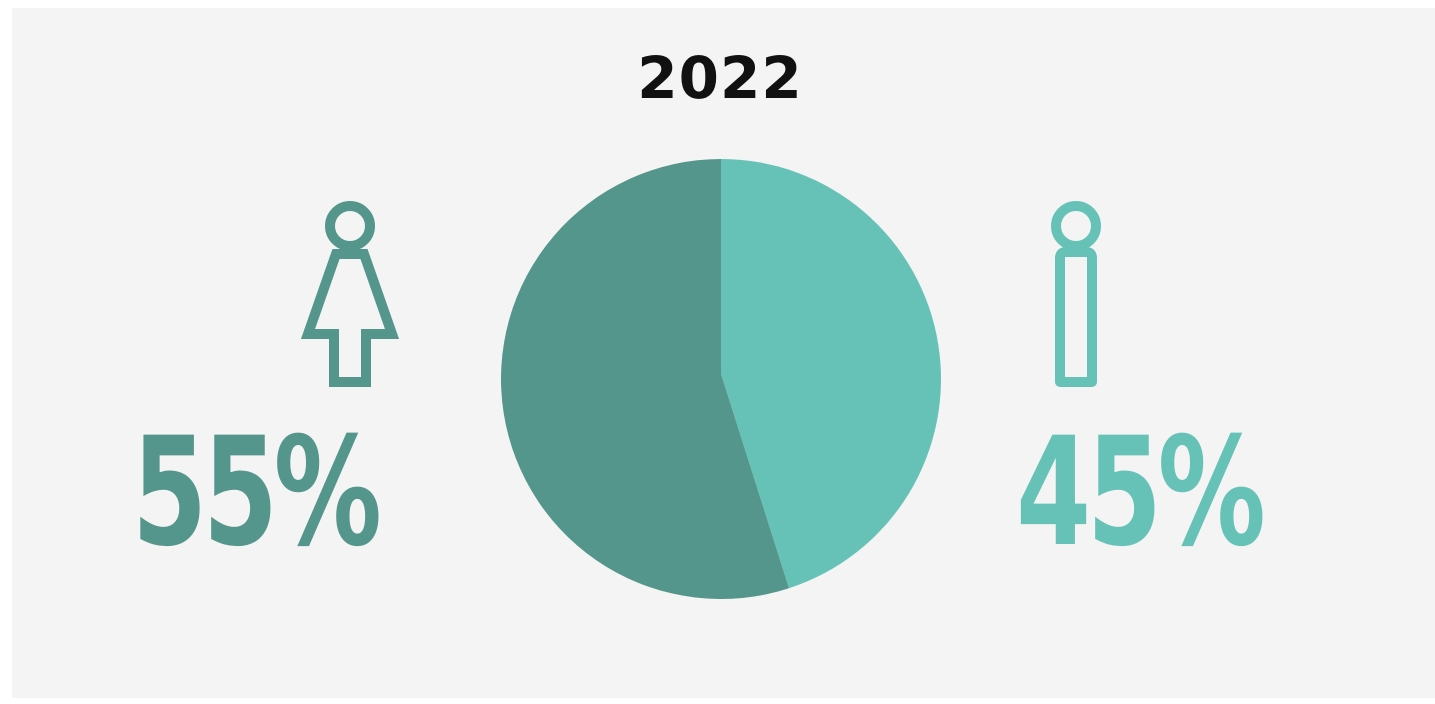  Describe the element at coordinates (350, 294) in the screenshot. I see `female-icon` at that location.